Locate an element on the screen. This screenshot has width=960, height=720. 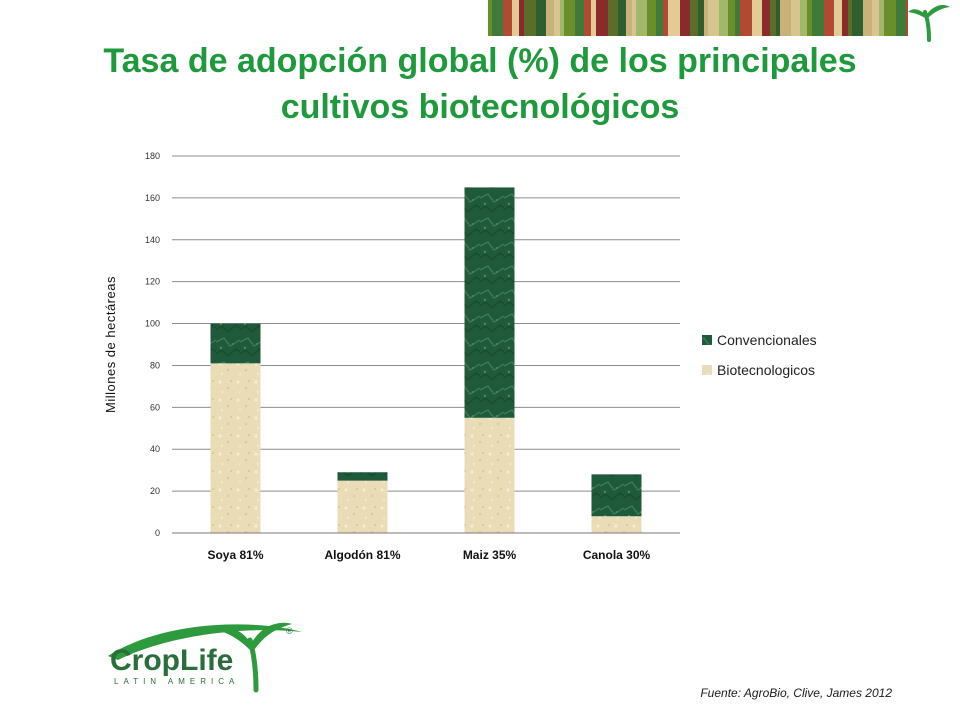
y-tick-label: 120 is located at coordinates (152, 282).